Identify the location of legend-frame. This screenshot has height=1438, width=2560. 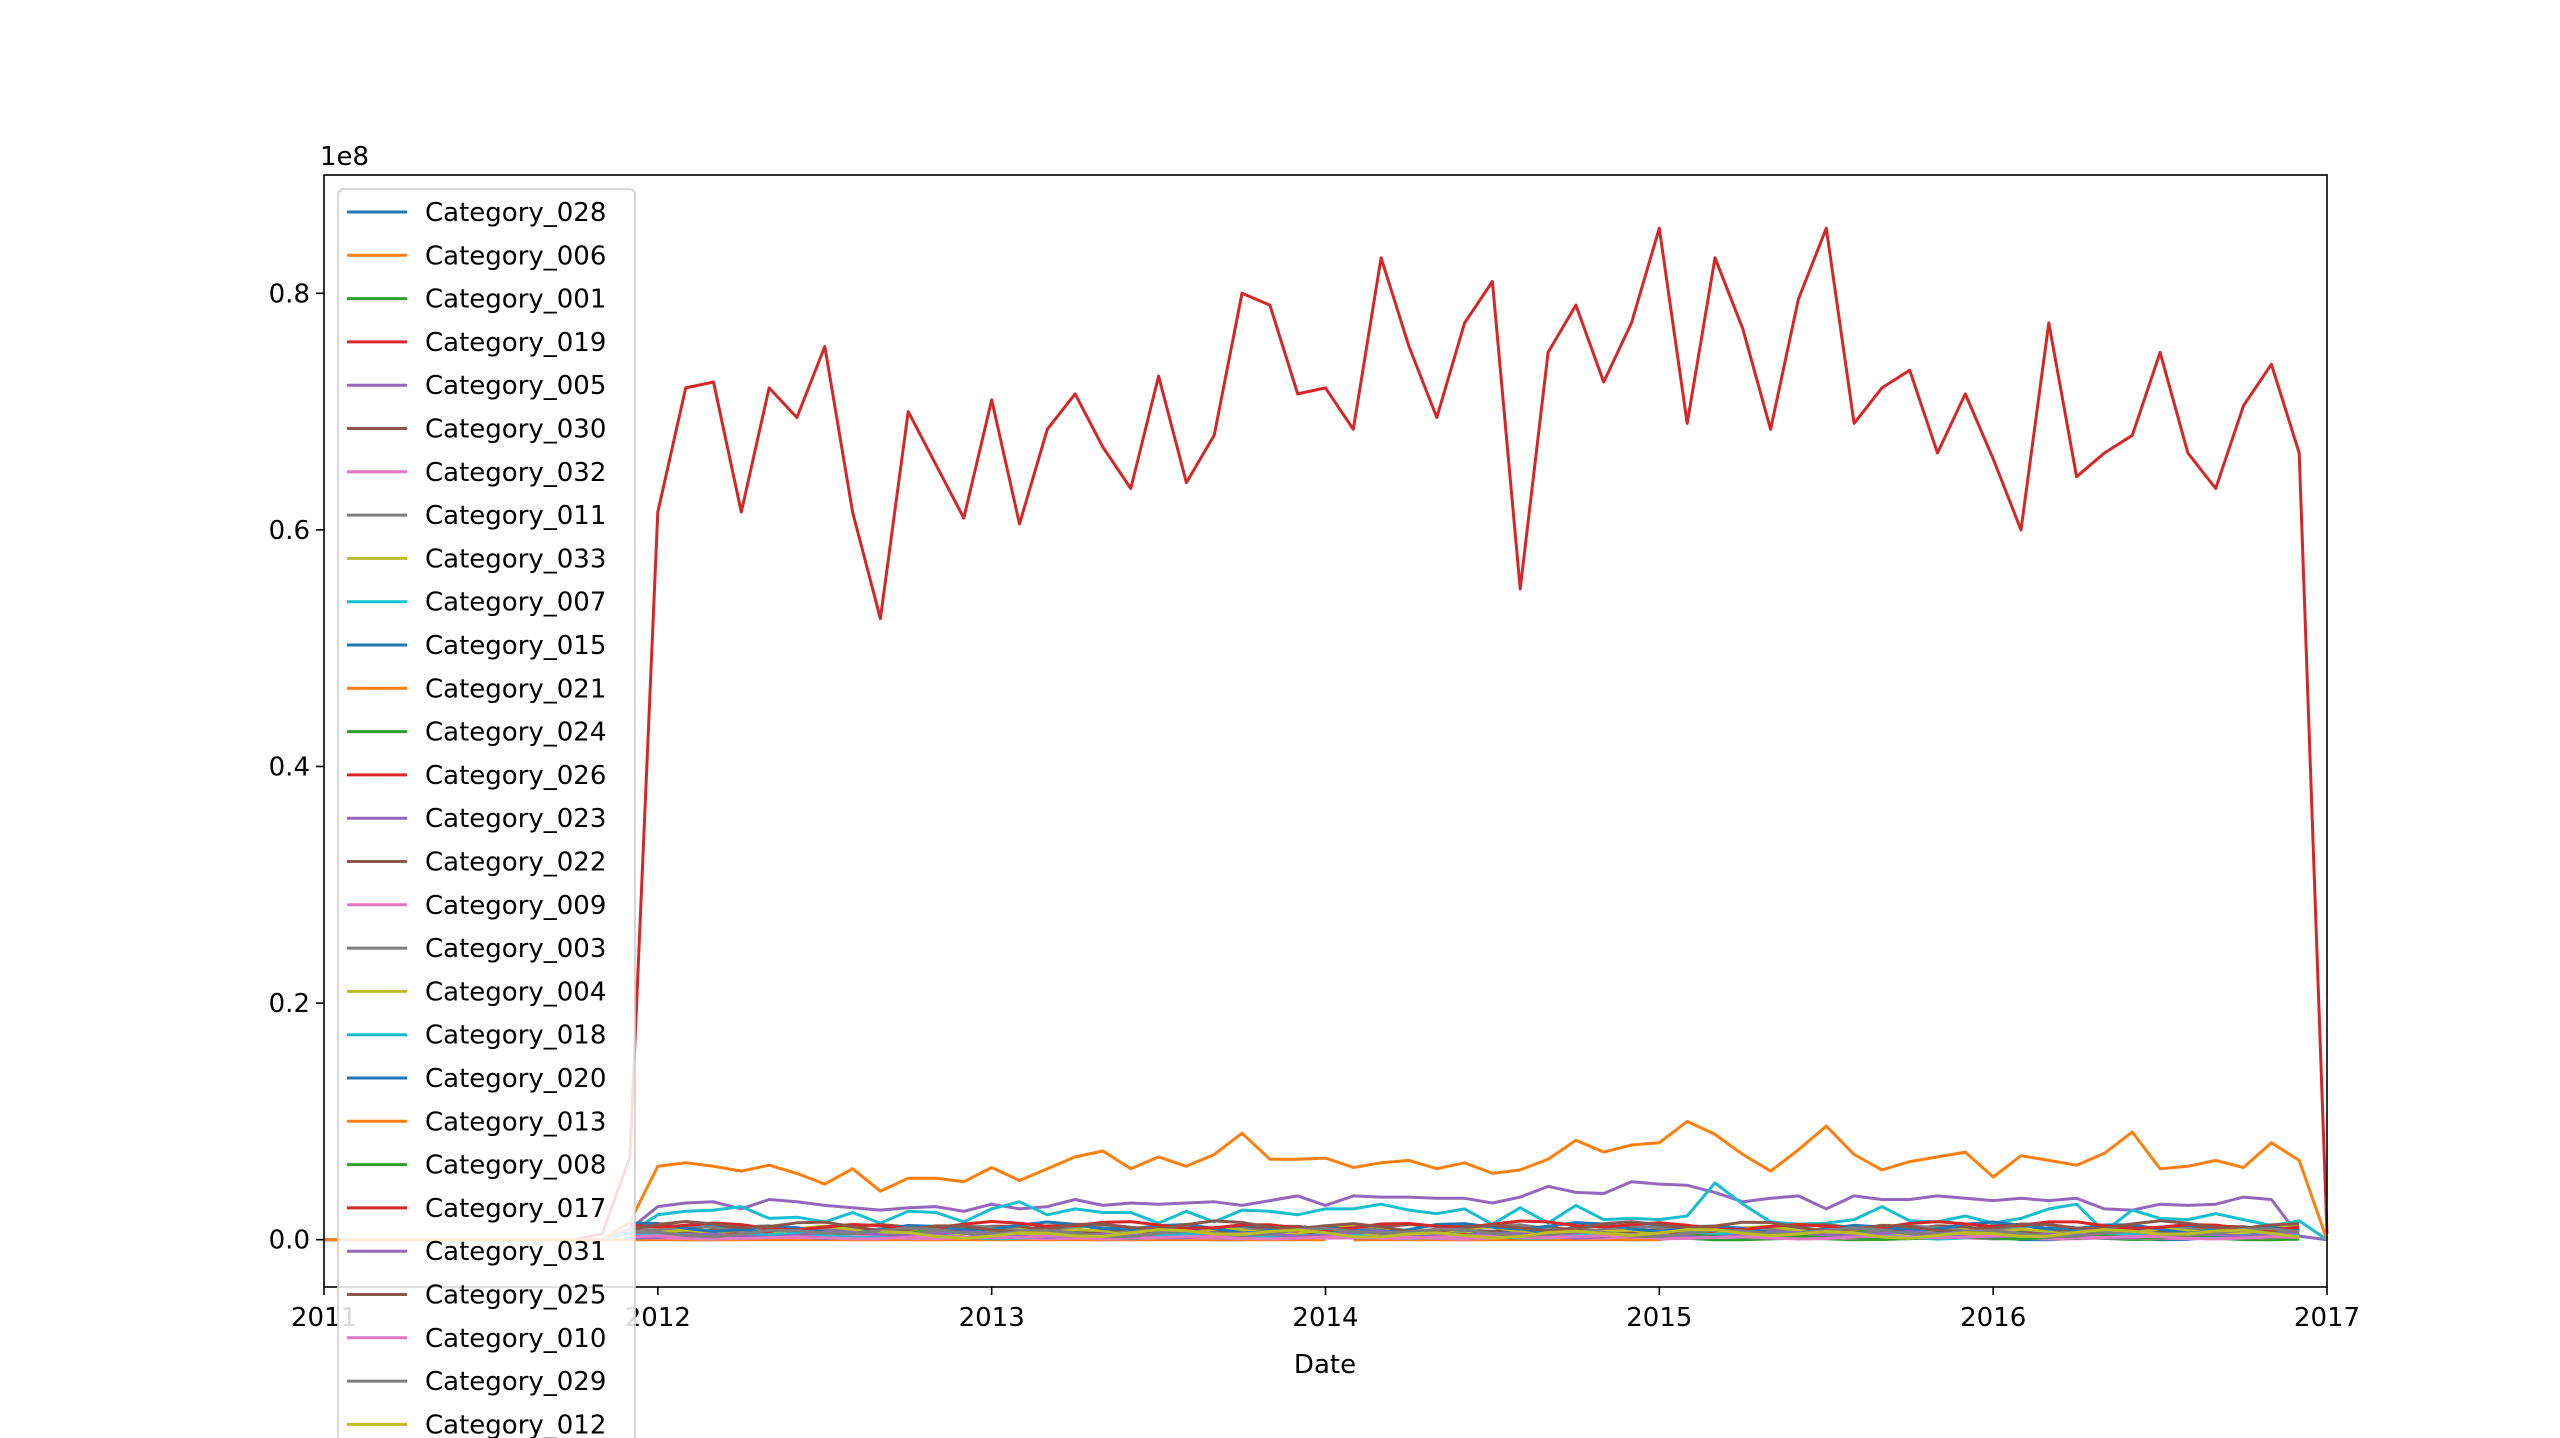
(486, 813).